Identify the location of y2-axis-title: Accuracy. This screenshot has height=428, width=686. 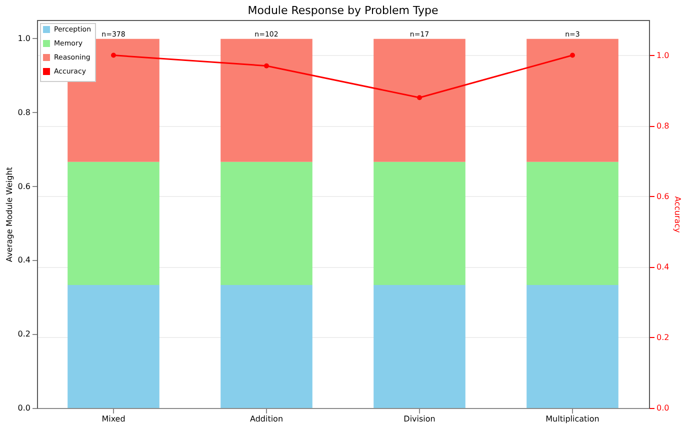
(677, 215).